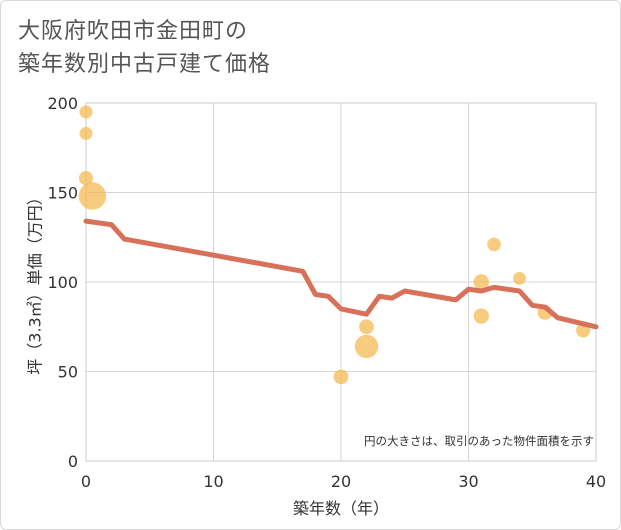 Image resolution: width=621 pixels, height=530 pixels. What do you see at coordinates (68, 372) in the screenshot?
I see `y-tick-label: 50` at bounding box center [68, 372].